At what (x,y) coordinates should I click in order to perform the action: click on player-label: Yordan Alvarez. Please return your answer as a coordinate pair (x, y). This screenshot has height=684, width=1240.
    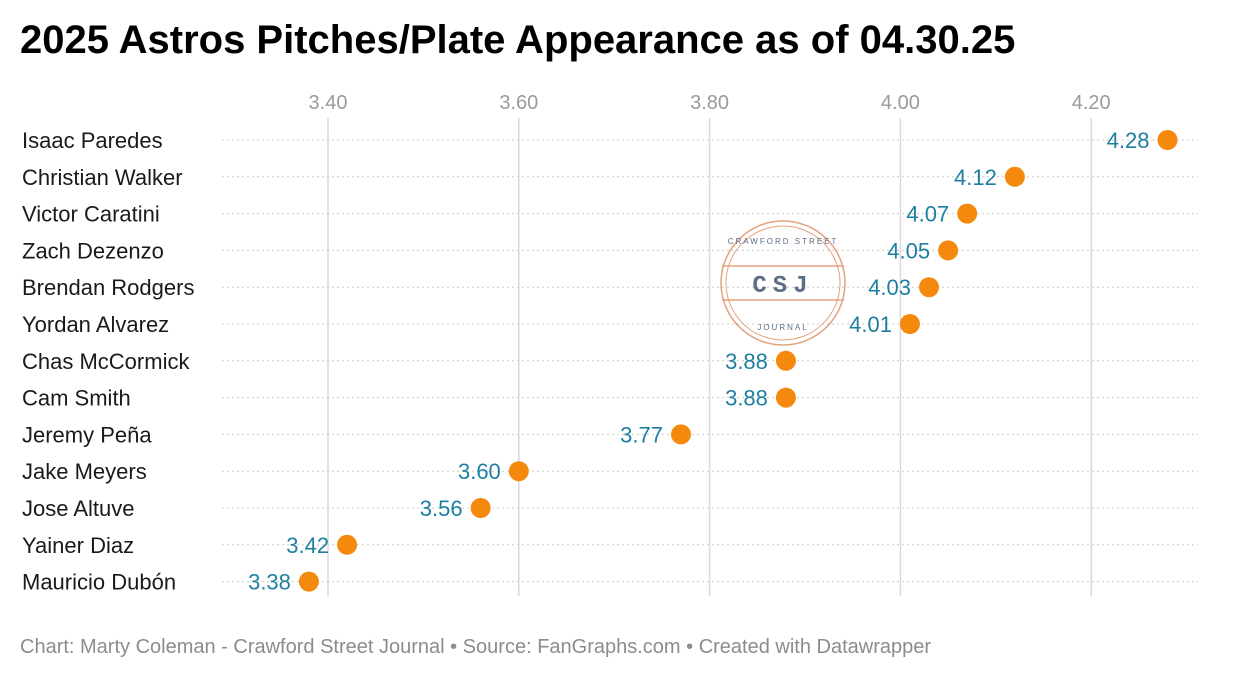
    Looking at the image, I should click on (95, 324).